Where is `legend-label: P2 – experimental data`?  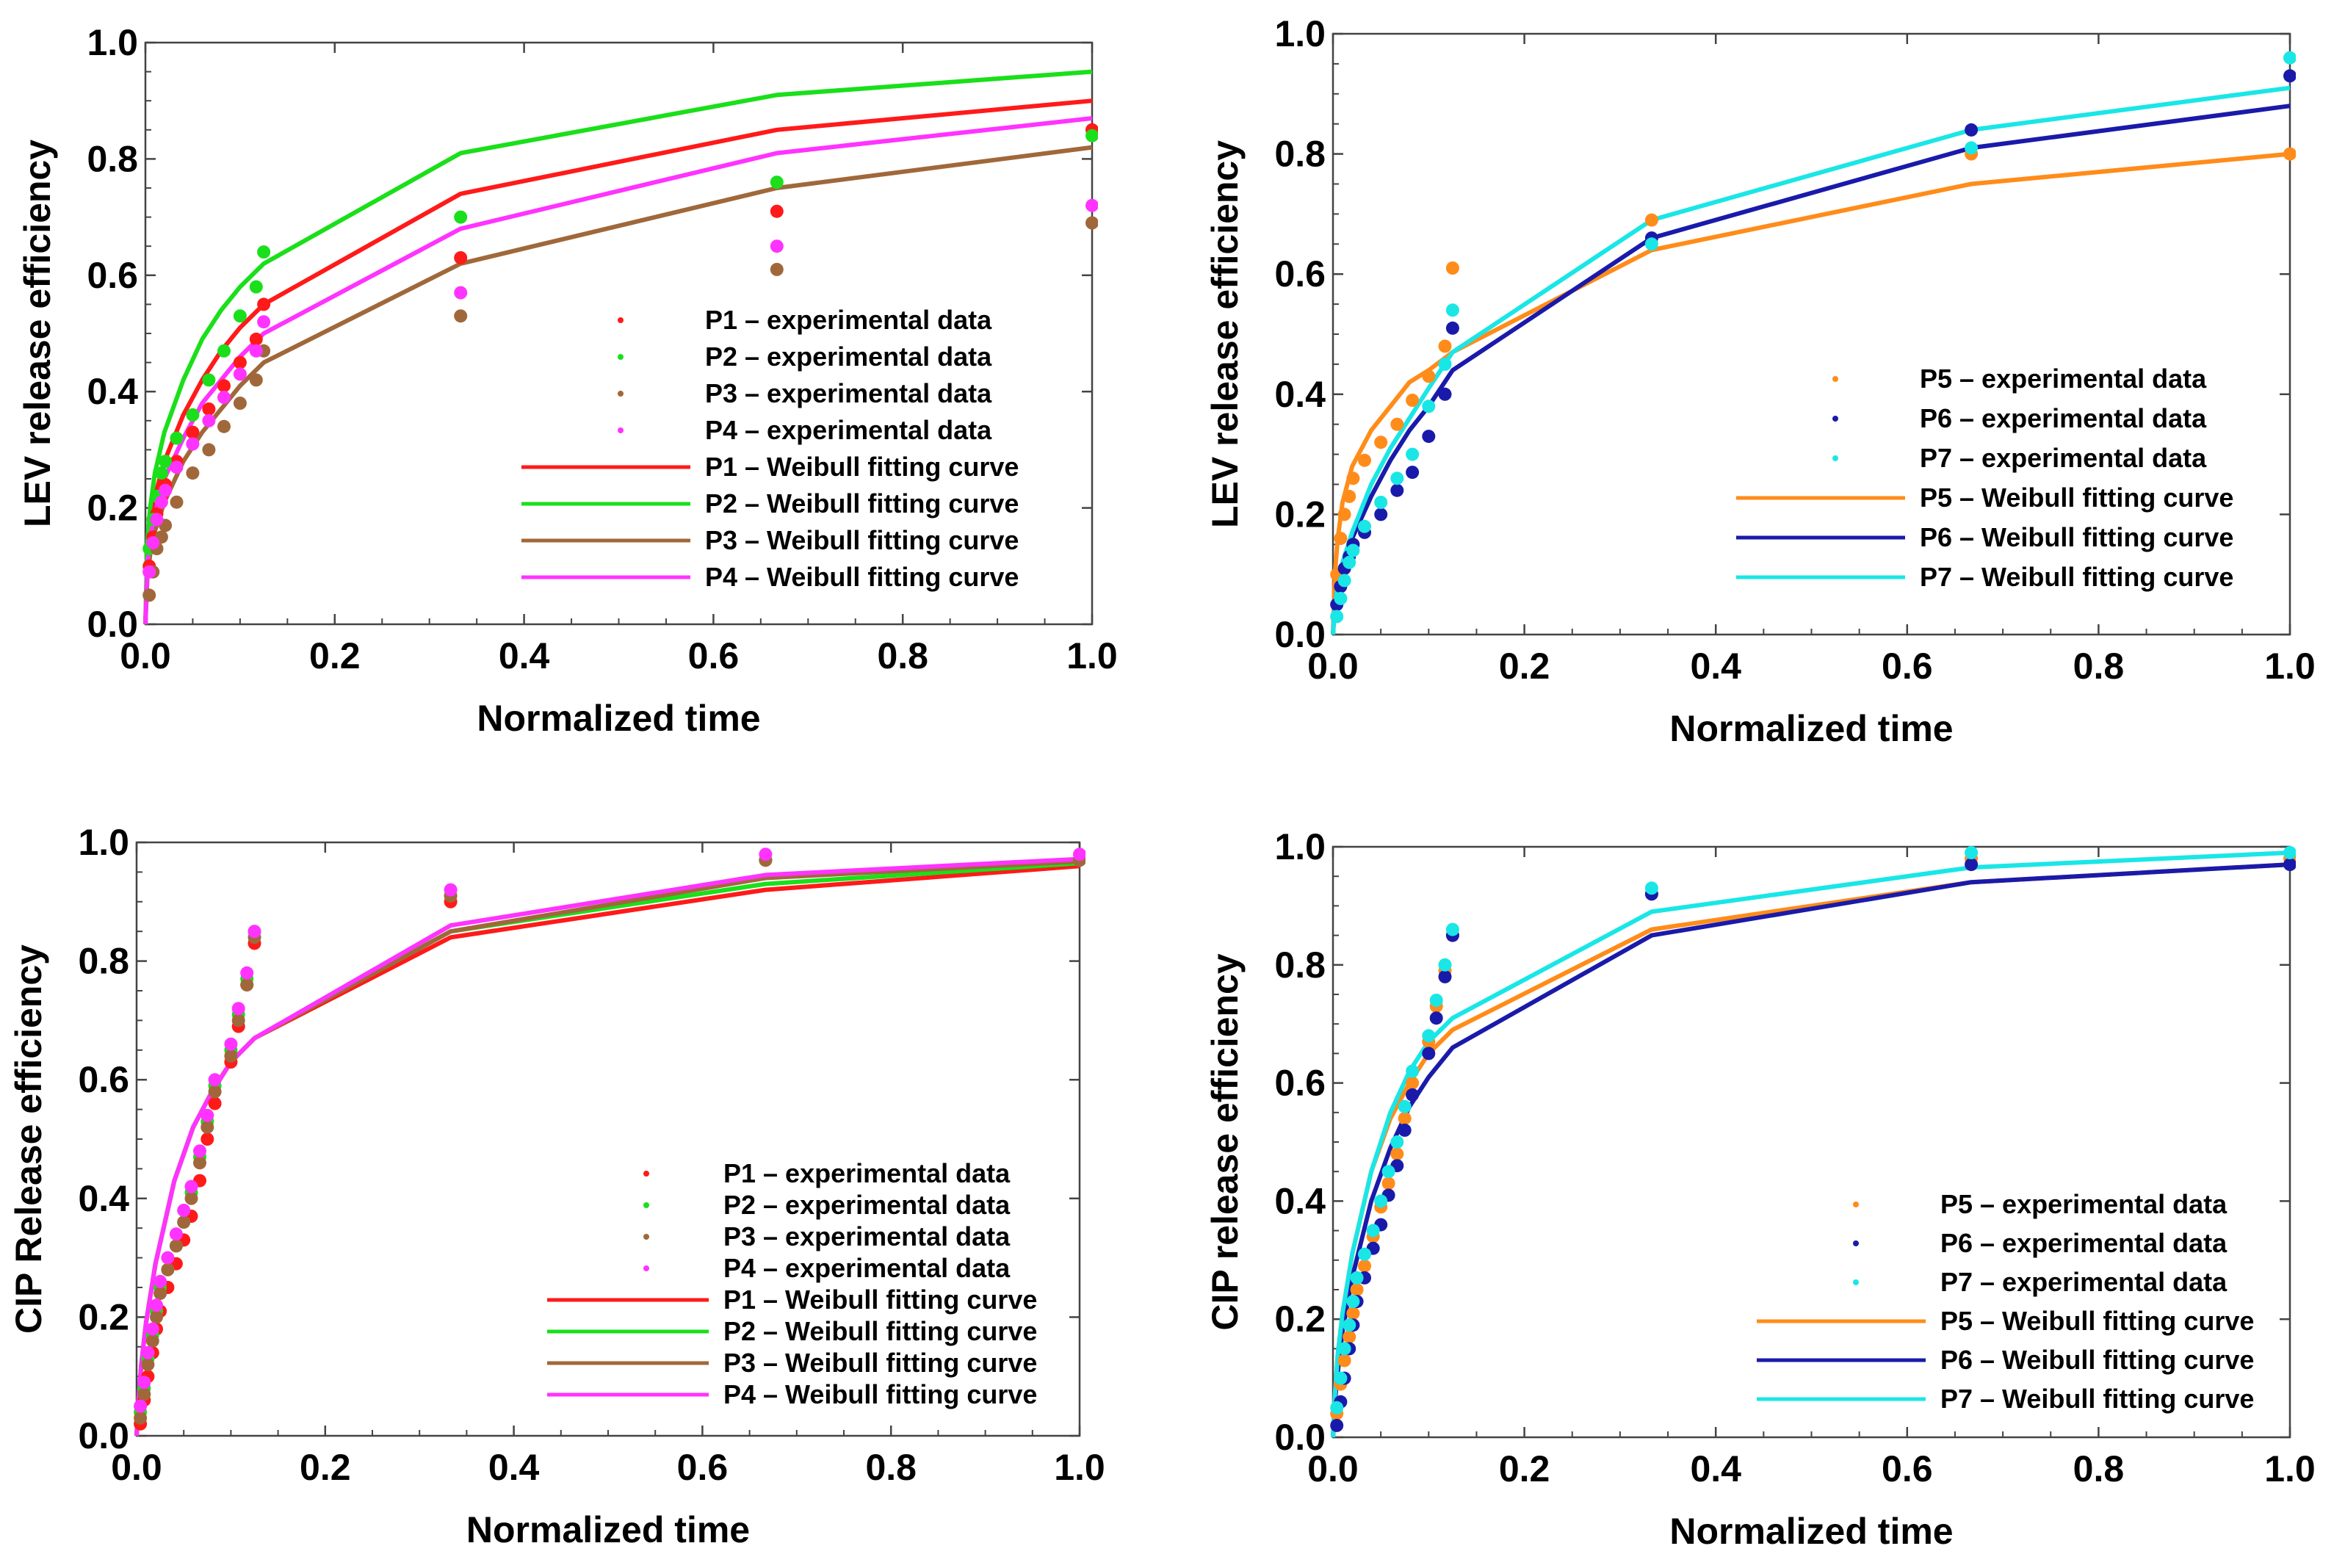
legend-label: P2 – experimental data is located at coordinates (867, 1205).